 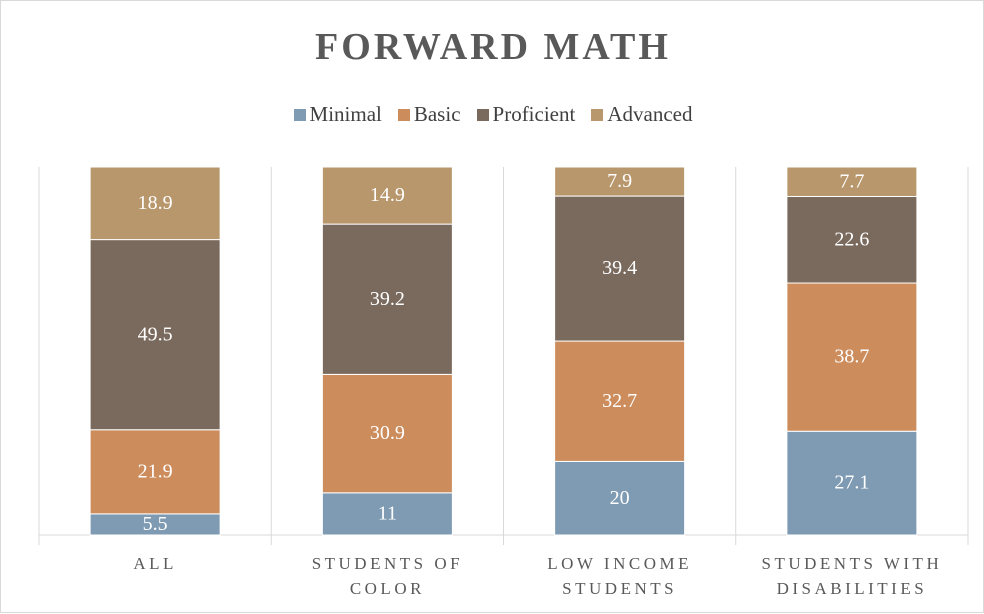 I want to click on legend-label: Minimal, so click(x=345, y=114).